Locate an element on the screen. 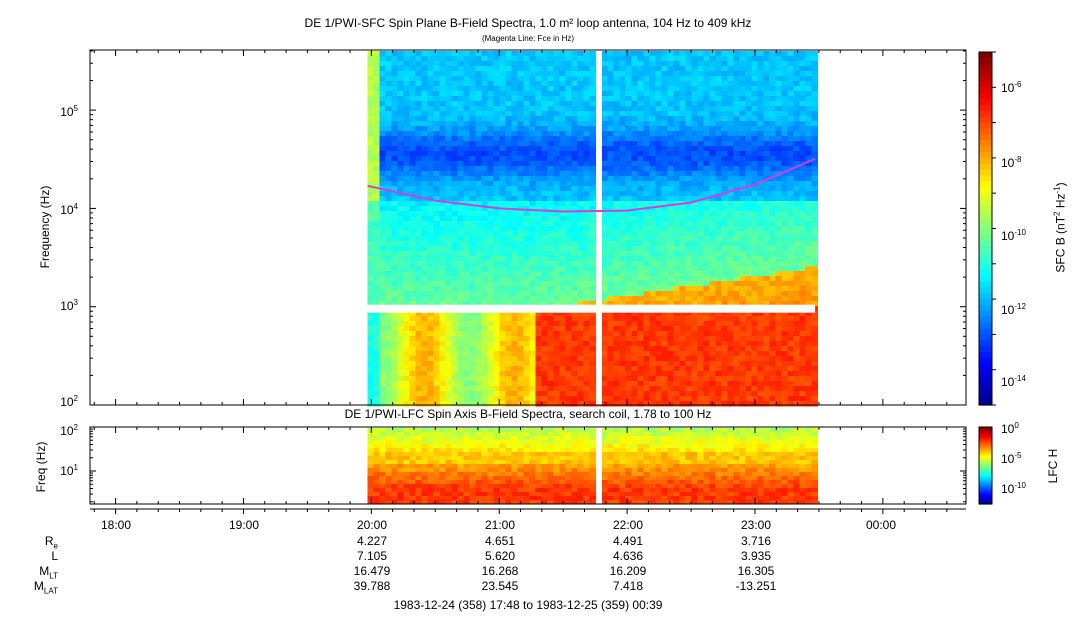 This screenshot has height=620, width=1083. ephem-mlt-23: 16.305 is located at coordinates (756, 571).